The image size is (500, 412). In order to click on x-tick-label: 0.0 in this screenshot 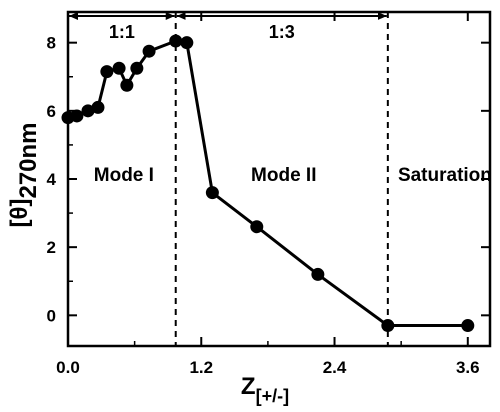, I will do `click(68, 367)`.